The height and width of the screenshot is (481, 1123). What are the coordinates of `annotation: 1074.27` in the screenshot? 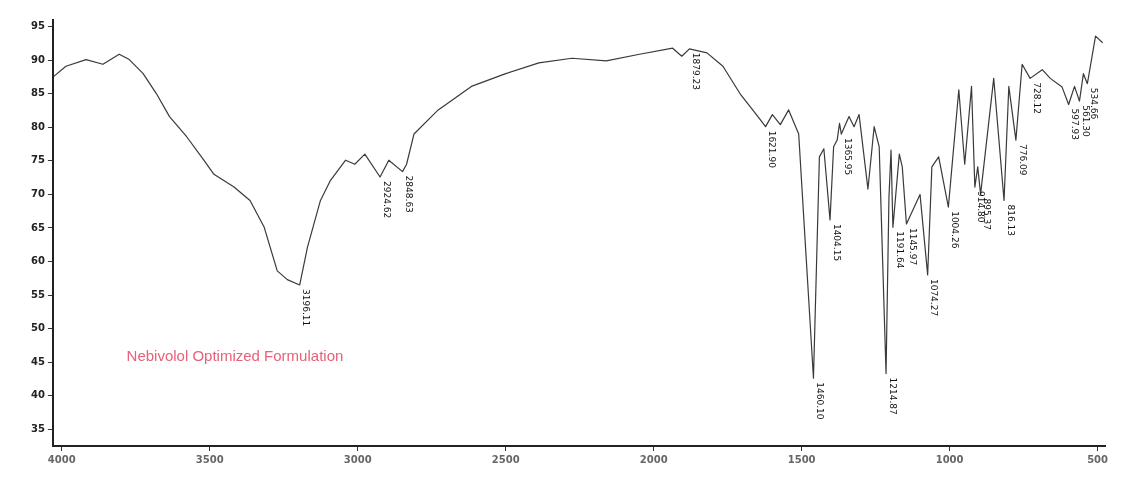 It's located at (934, 297).